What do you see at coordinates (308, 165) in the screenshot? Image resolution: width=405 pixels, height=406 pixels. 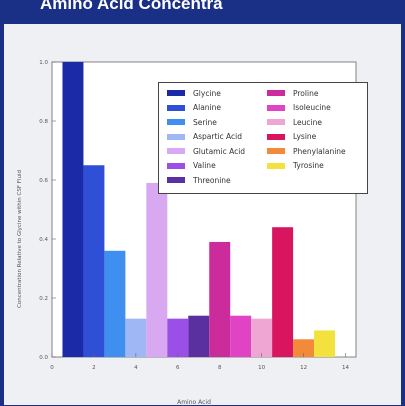 I see `legend-label: Tyrosine` at bounding box center [308, 165].